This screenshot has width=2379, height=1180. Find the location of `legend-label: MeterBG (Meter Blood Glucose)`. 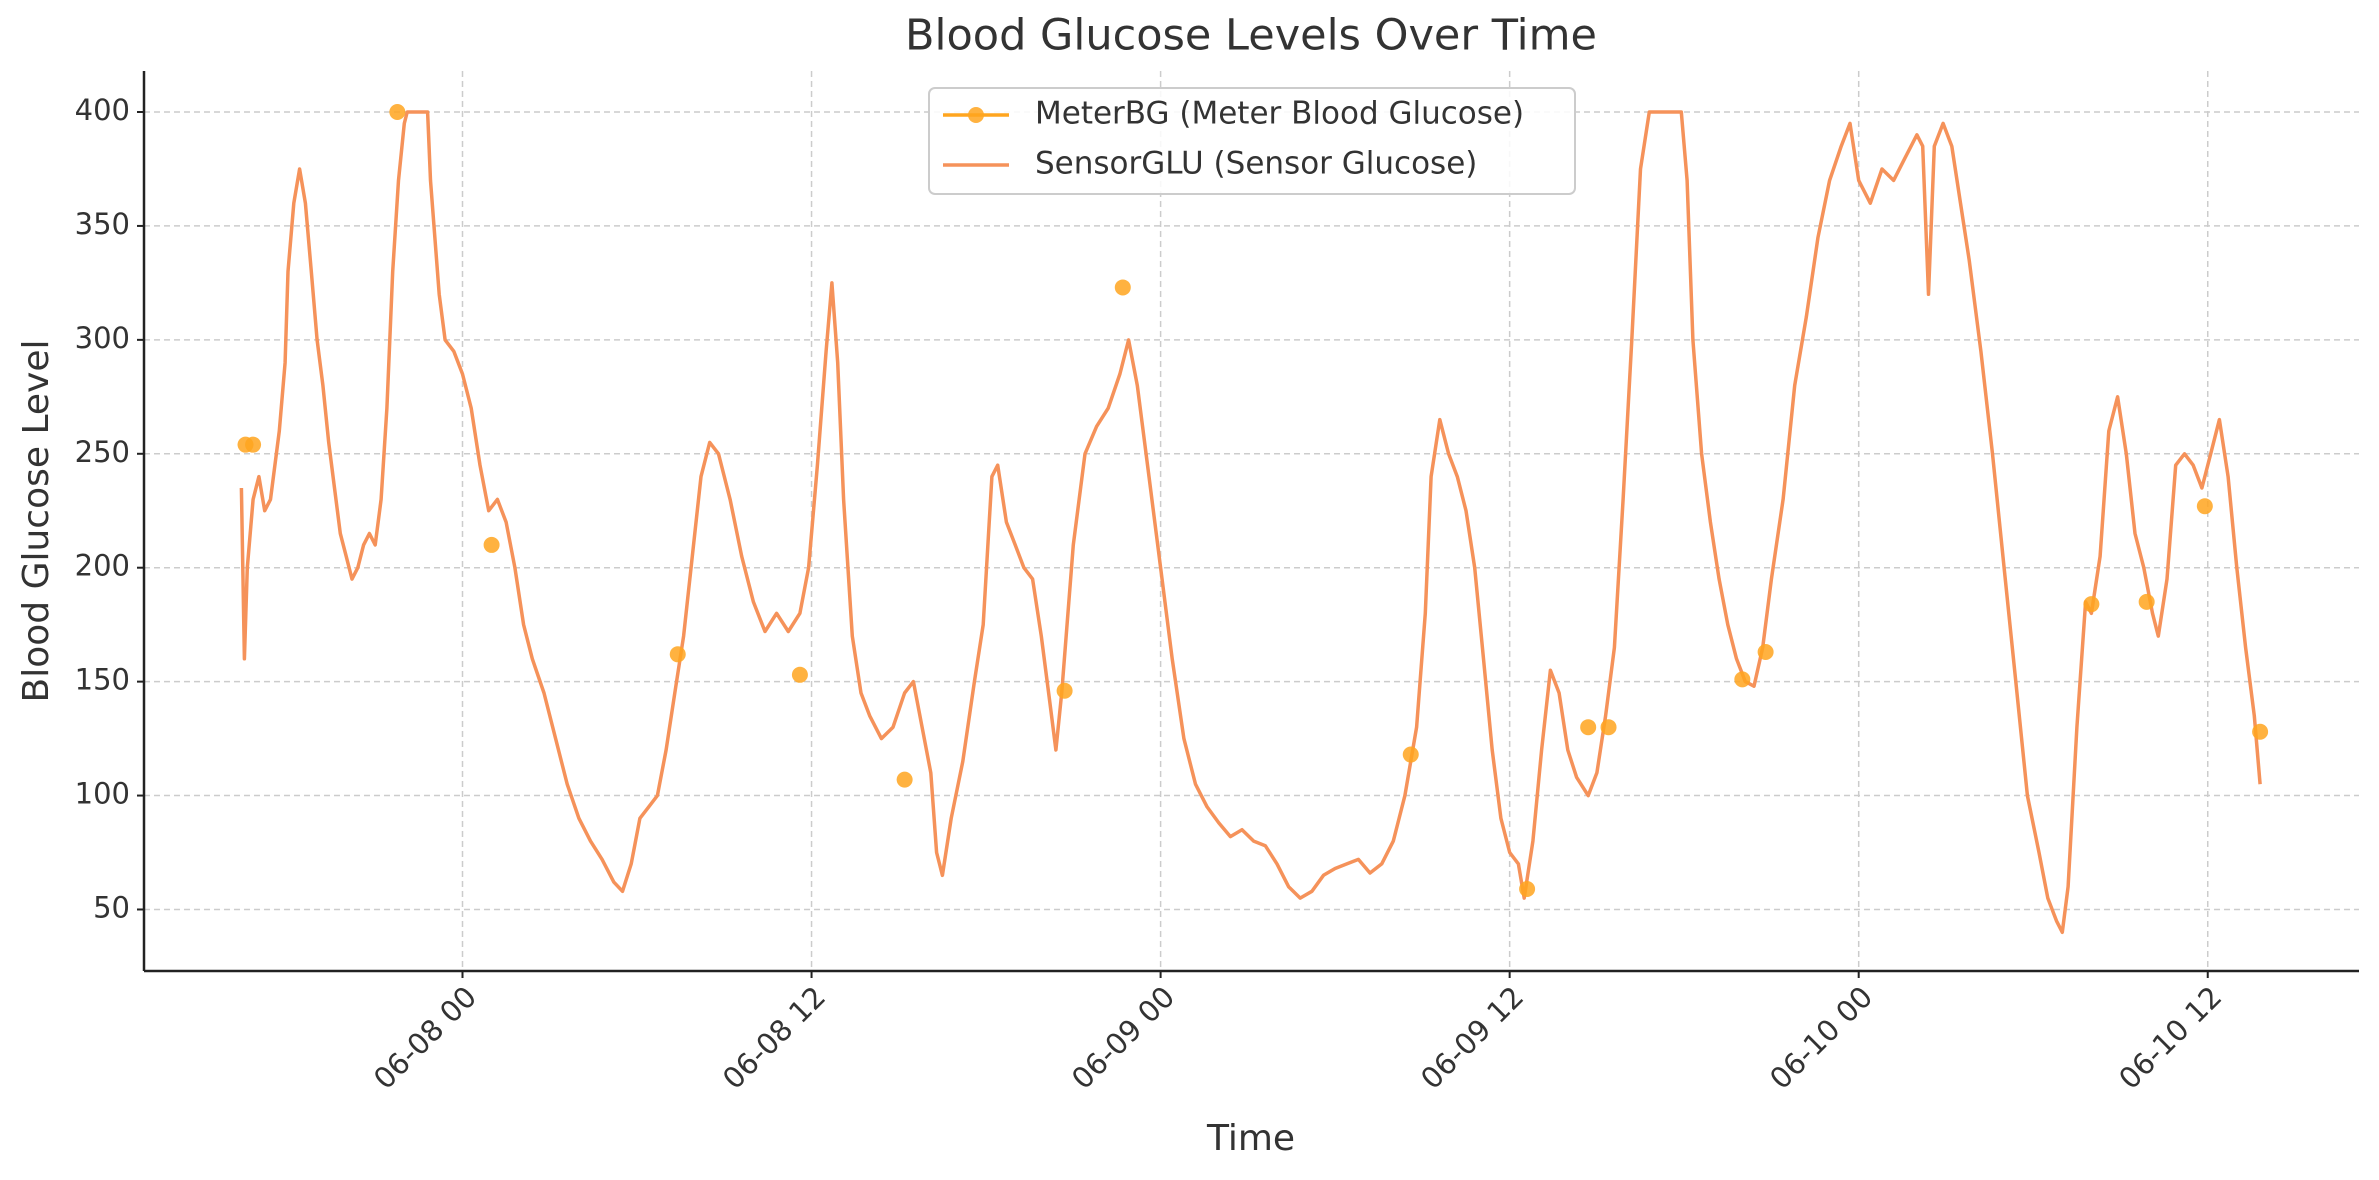

legend-label: MeterBG (Meter Blood Glucose) is located at coordinates (1279, 114).